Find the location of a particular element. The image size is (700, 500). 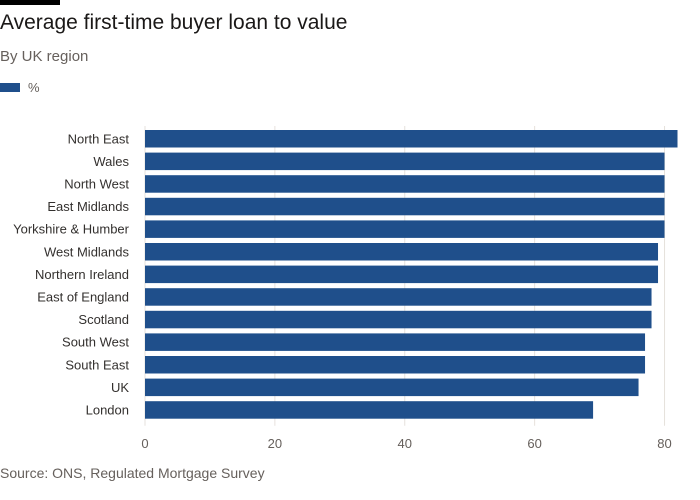

legend-swatch is located at coordinates (10, 87).